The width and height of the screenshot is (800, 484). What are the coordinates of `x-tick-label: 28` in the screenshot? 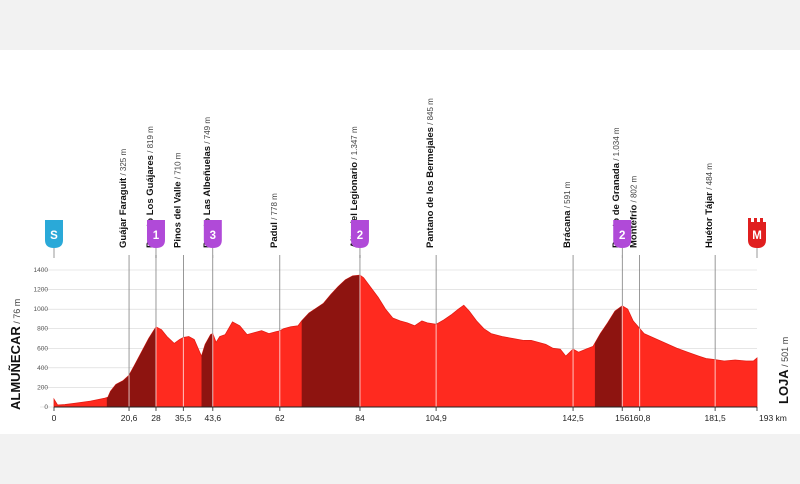 It's located at (156, 418).